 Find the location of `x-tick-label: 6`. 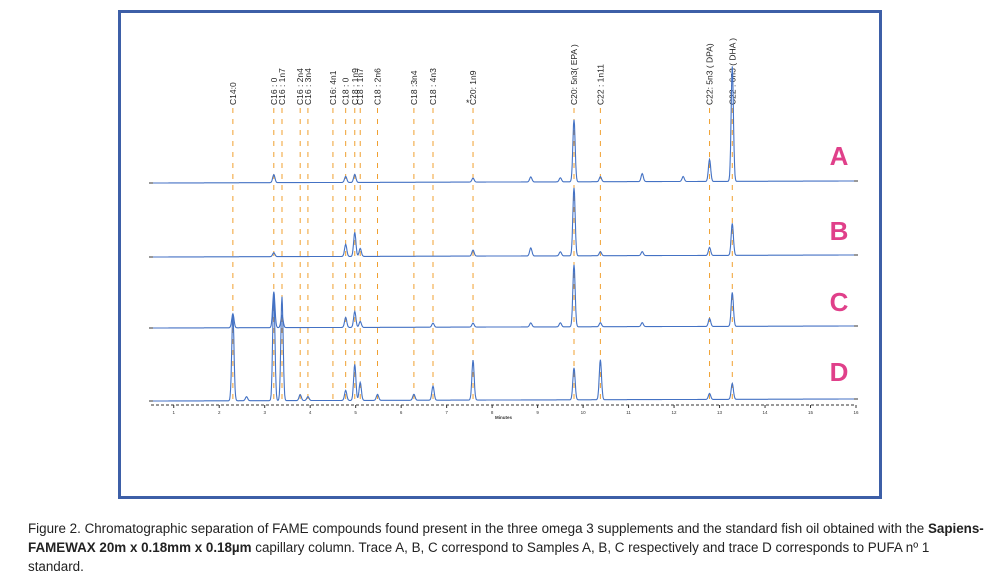

x-tick-label: 6 is located at coordinates (401, 412).